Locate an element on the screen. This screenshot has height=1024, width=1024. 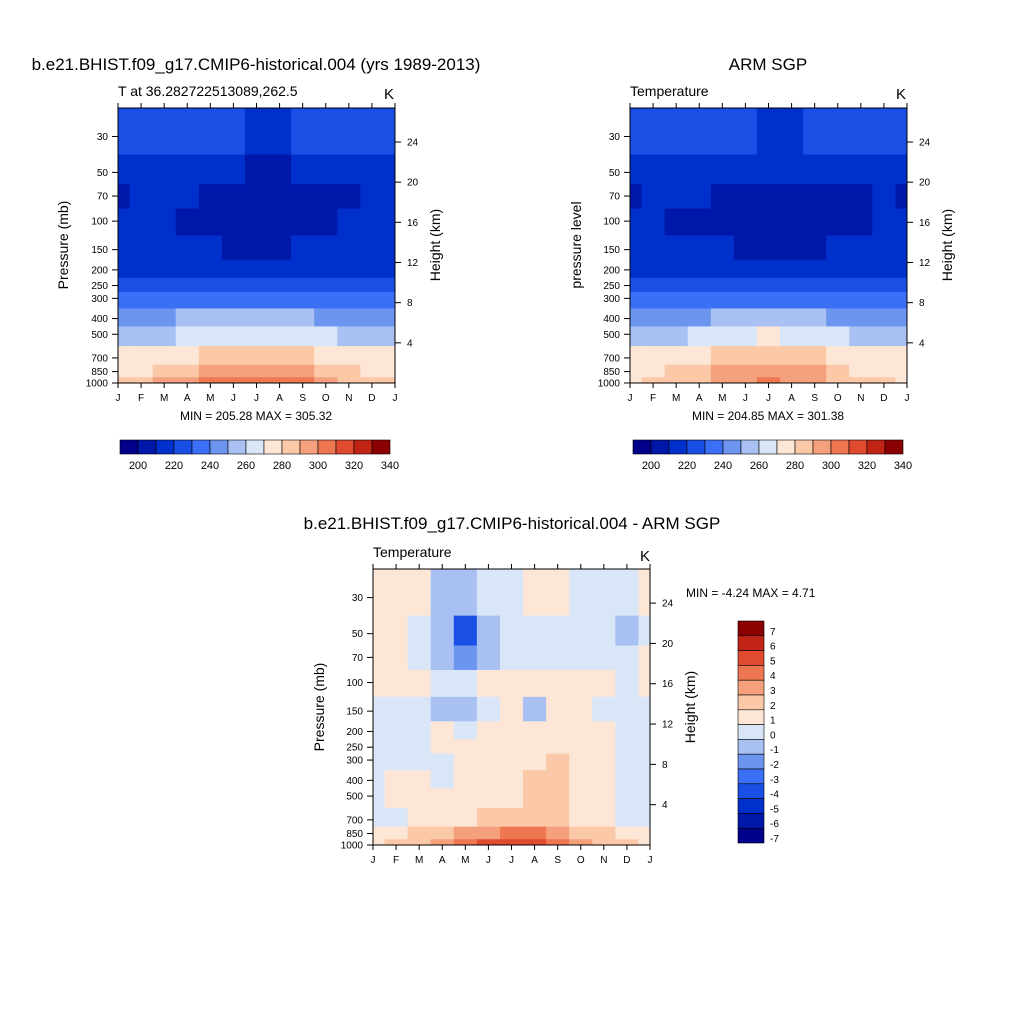
colorbar-label: 260 is located at coordinates (759, 466).